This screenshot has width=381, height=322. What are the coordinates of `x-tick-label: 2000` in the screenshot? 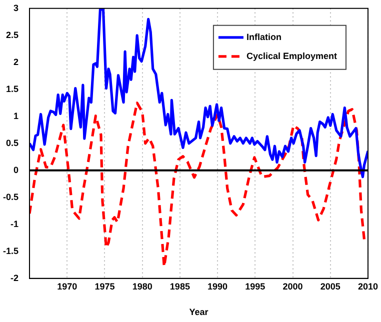 It's located at (292, 286).